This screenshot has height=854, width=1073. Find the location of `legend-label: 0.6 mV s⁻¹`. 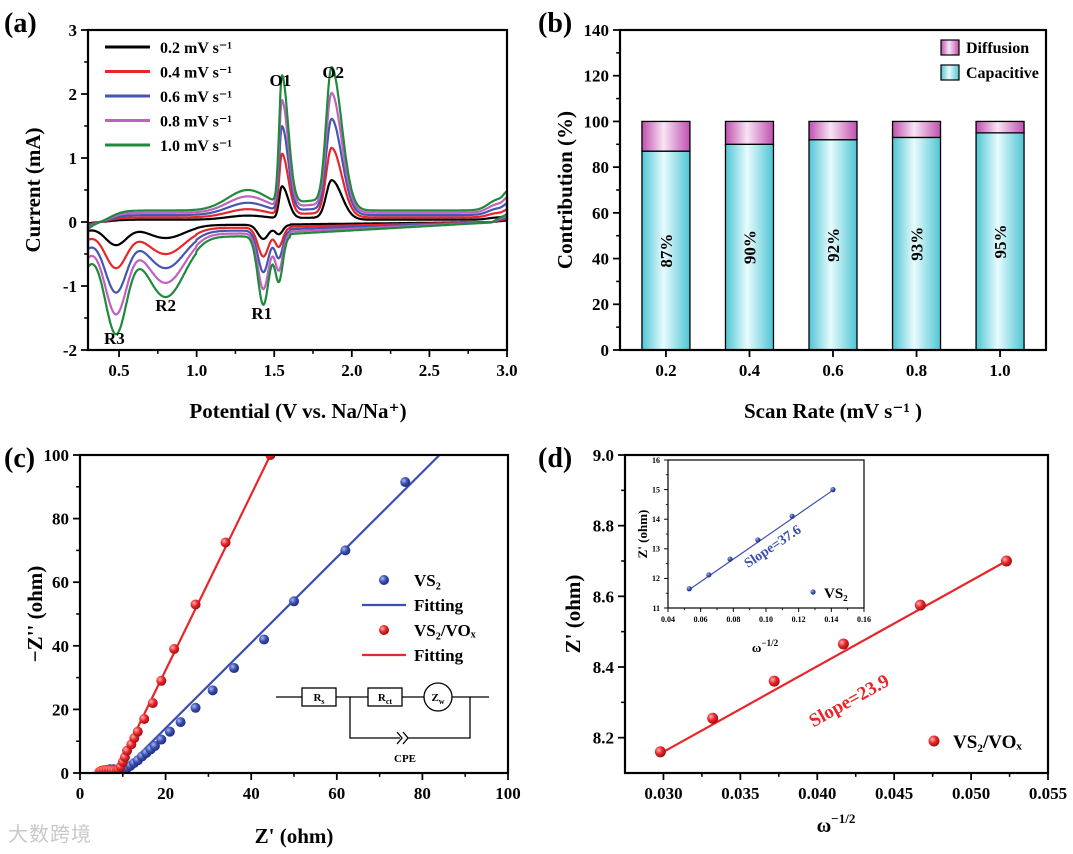

legend-label: 0.6 mV s⁻¹ is located at coordinates (196, 97).